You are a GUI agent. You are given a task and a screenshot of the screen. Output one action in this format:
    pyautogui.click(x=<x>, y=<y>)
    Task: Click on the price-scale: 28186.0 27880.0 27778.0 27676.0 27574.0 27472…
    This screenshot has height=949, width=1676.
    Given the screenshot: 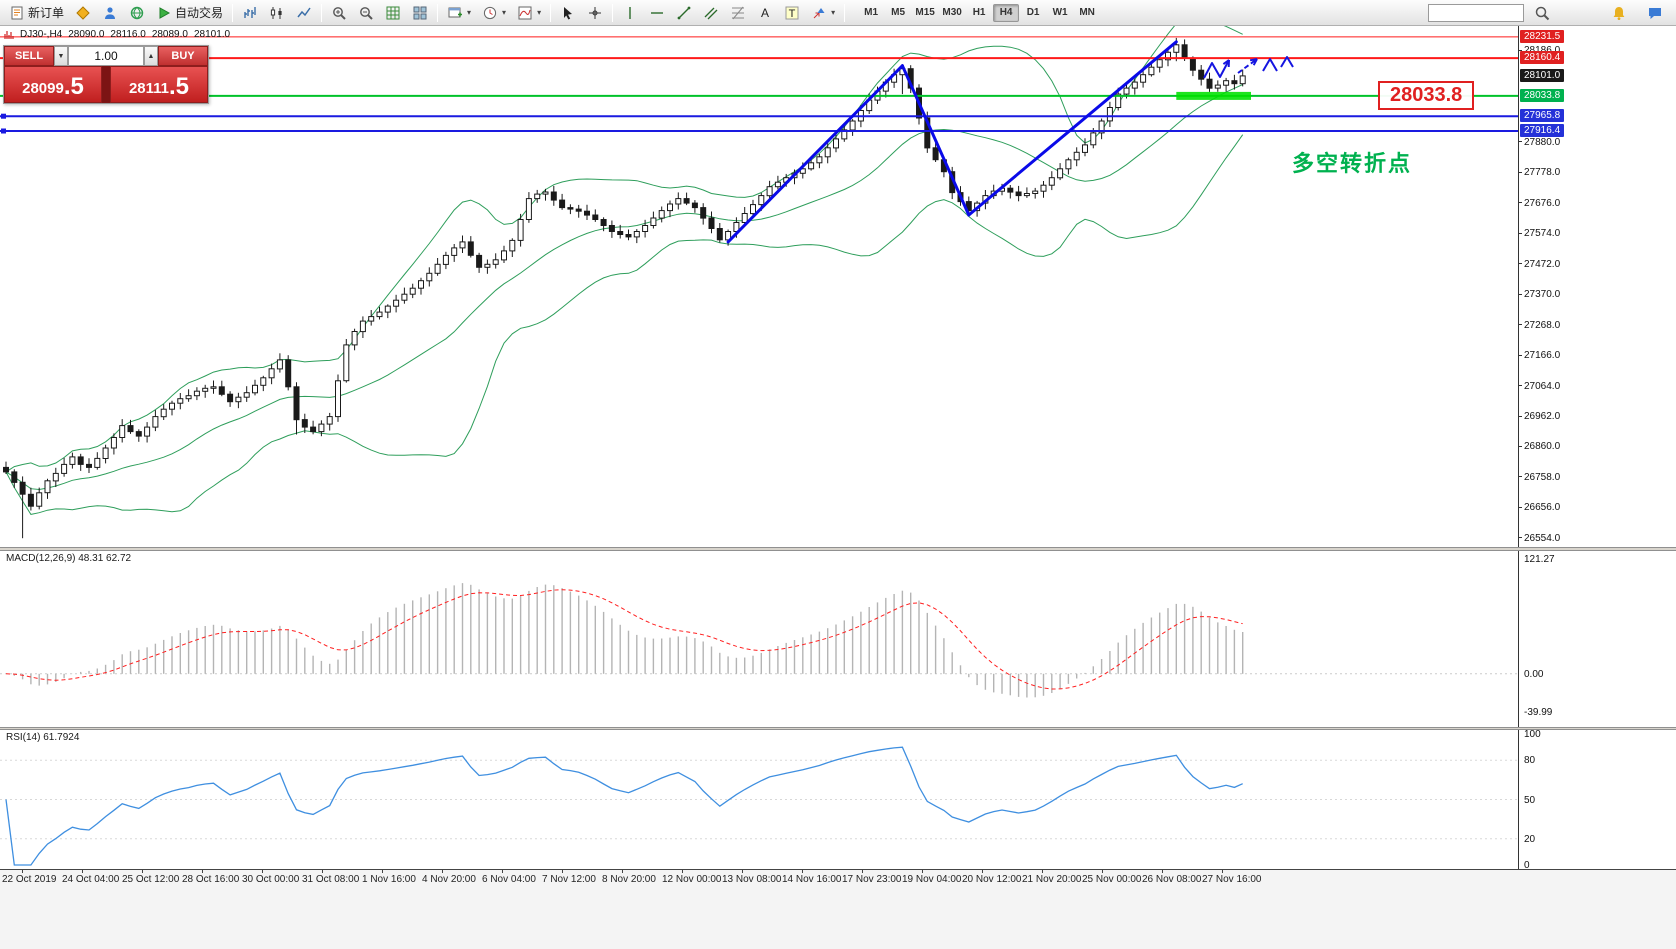 What is the action you would take?
    pyautogui.click(x=1597, y=448)
    